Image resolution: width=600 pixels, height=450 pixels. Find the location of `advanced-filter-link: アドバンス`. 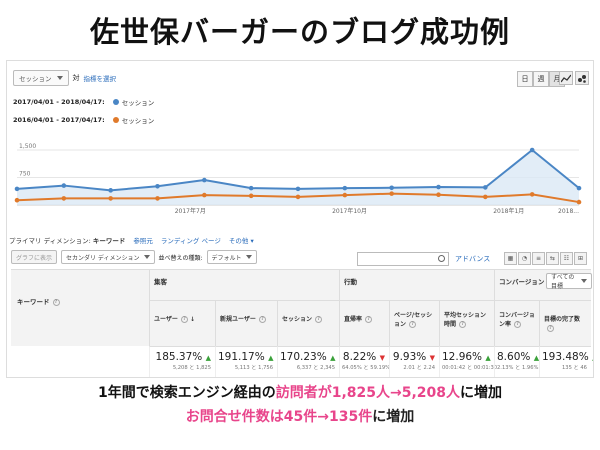

advanced-filter-link: アドバンス is located at coordinates (473, 259).